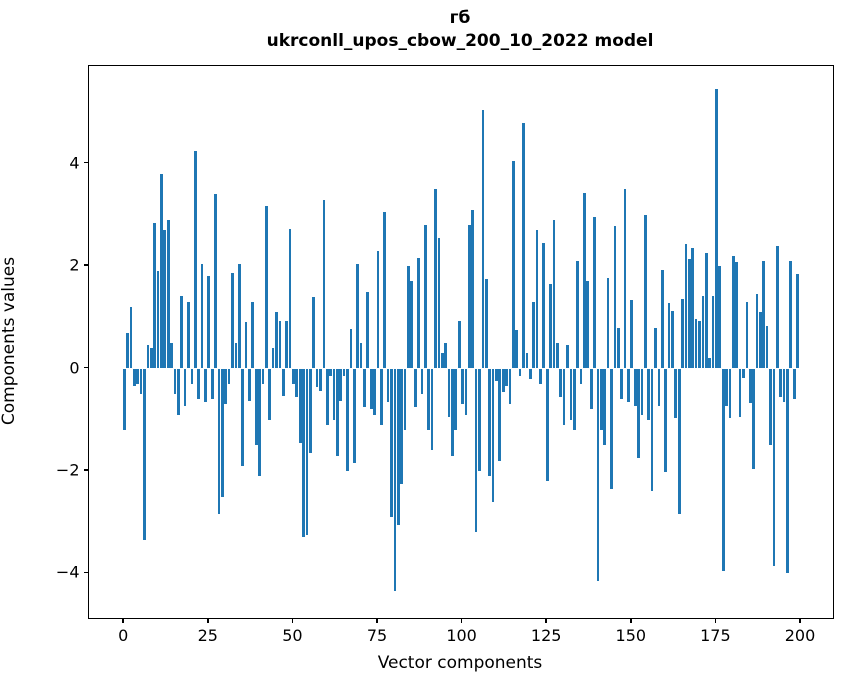  What do you see at coordinates (9, 341) in the screenshot?
I see `y-axis-label: Components values` at bounding box center [9, 341].